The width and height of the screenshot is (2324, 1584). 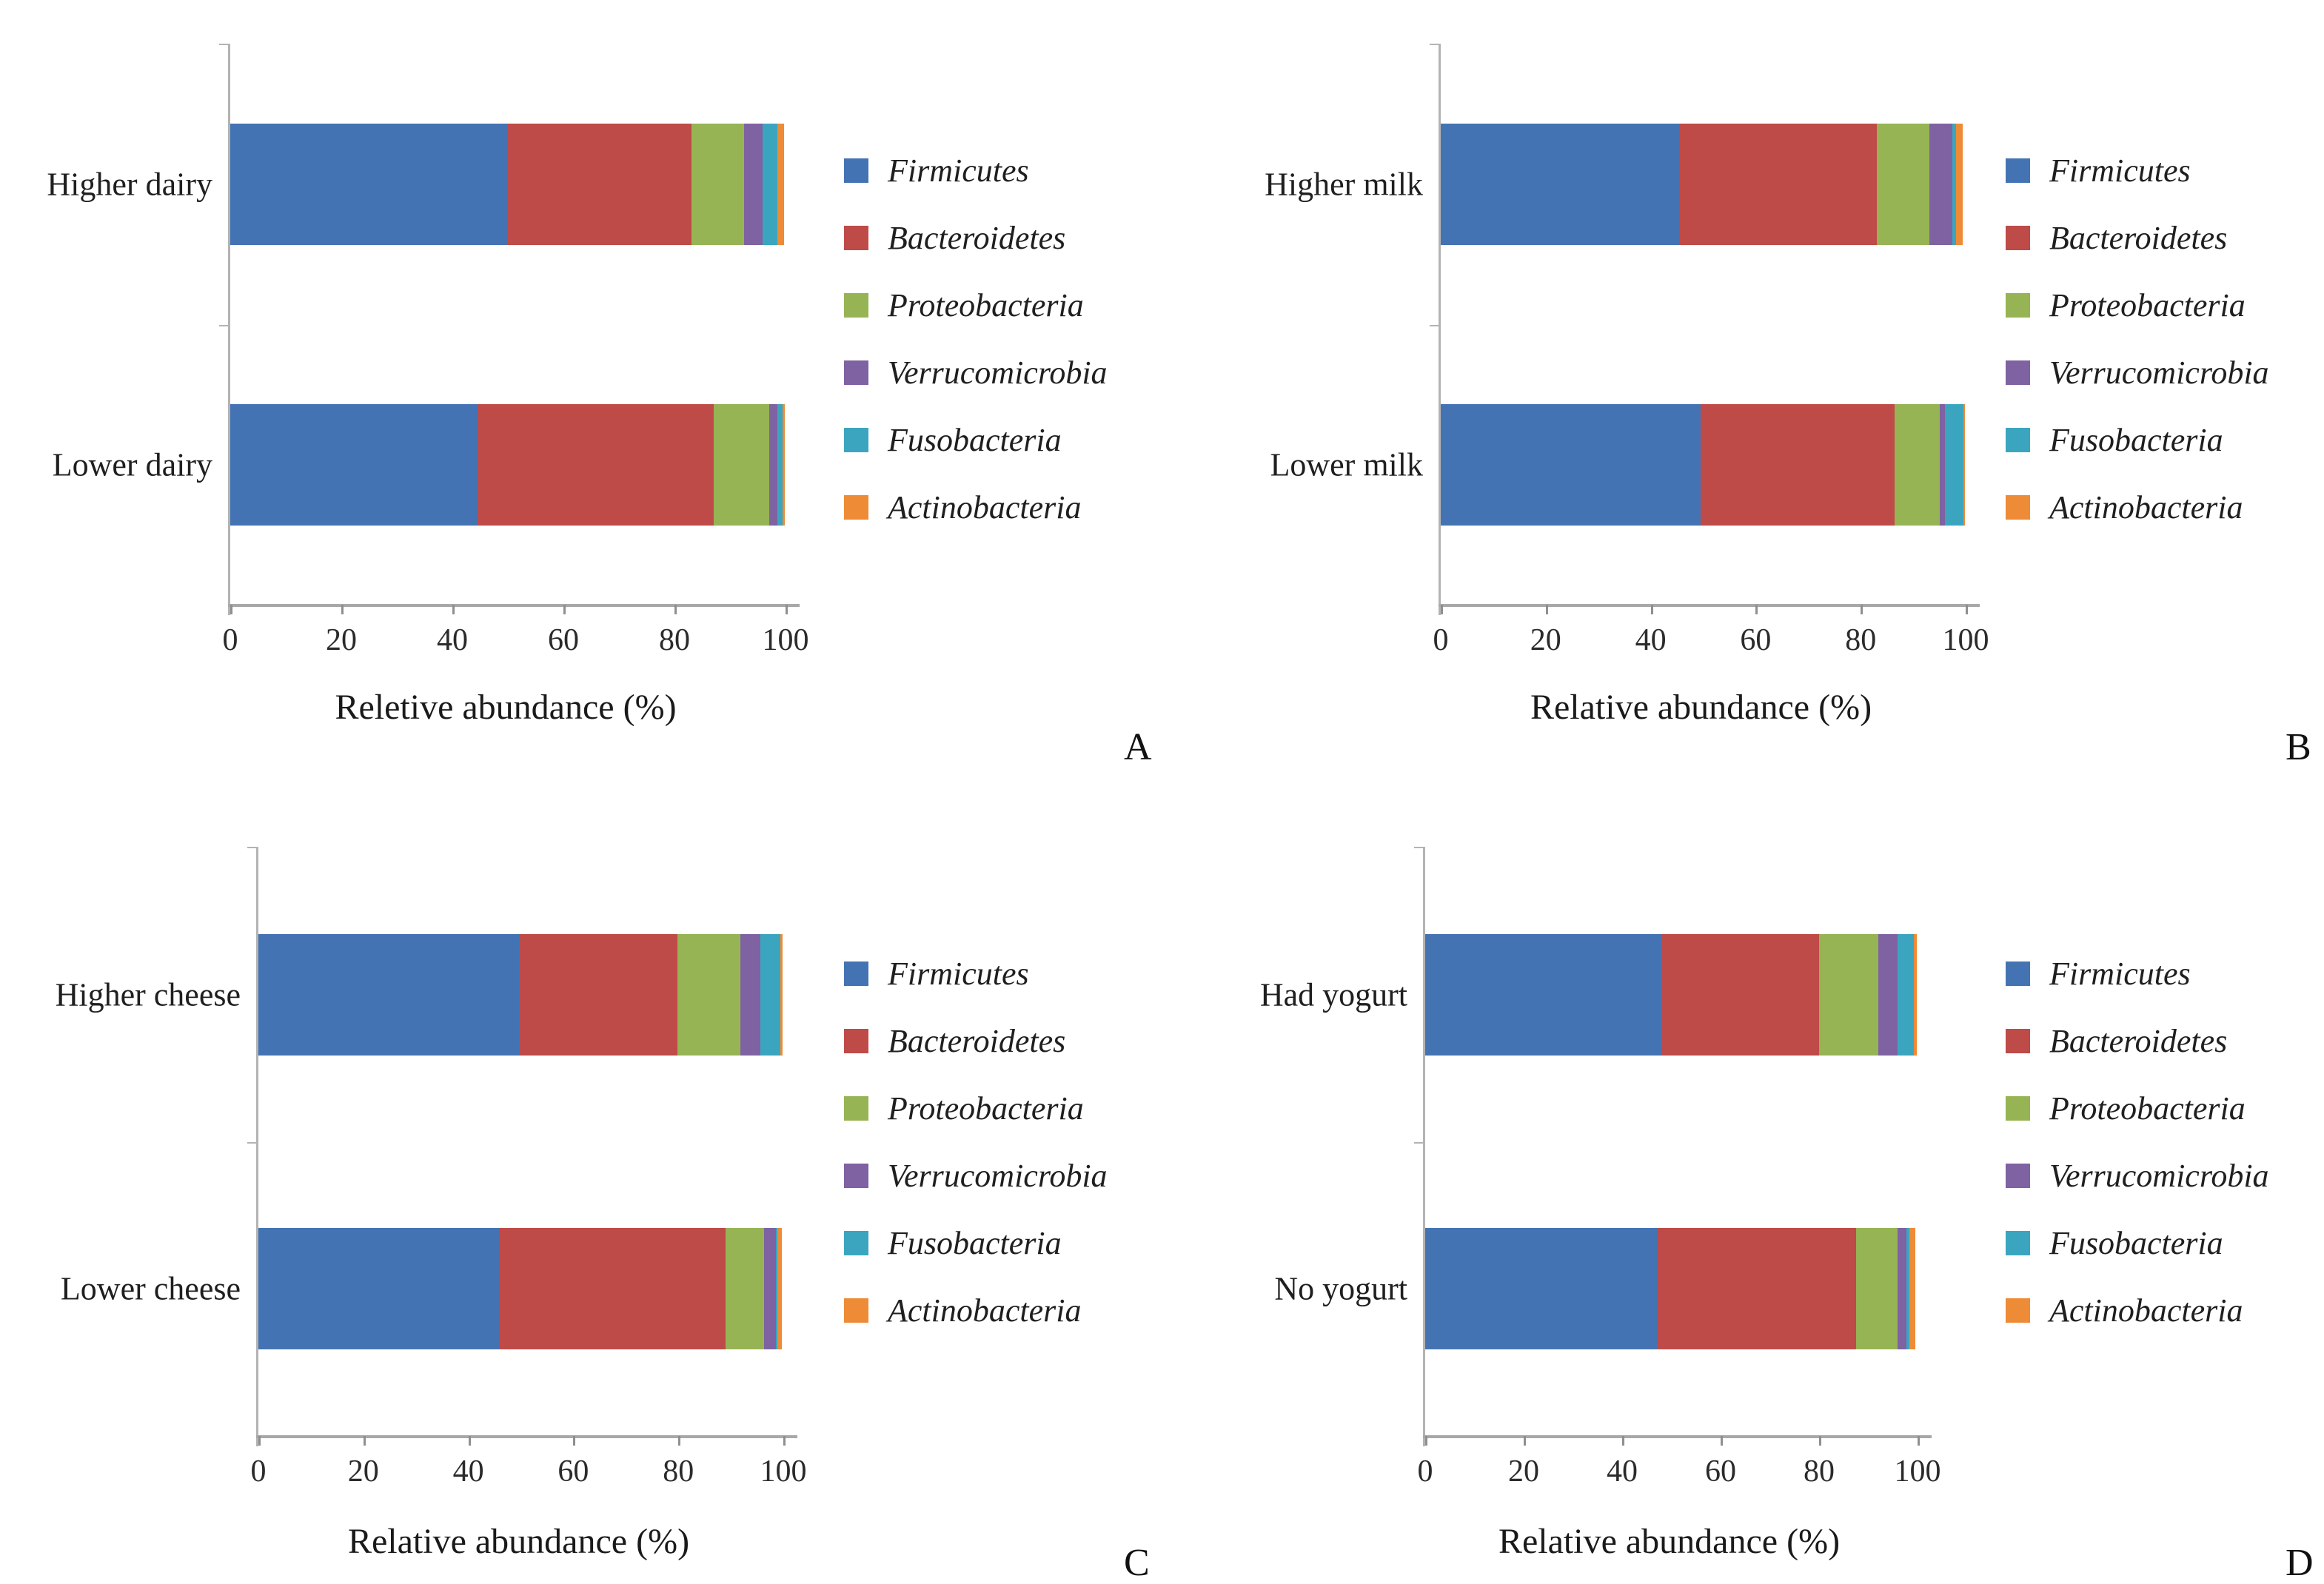 I want to click on bar-row: Had yogurt, so click(x=1589, y=995).